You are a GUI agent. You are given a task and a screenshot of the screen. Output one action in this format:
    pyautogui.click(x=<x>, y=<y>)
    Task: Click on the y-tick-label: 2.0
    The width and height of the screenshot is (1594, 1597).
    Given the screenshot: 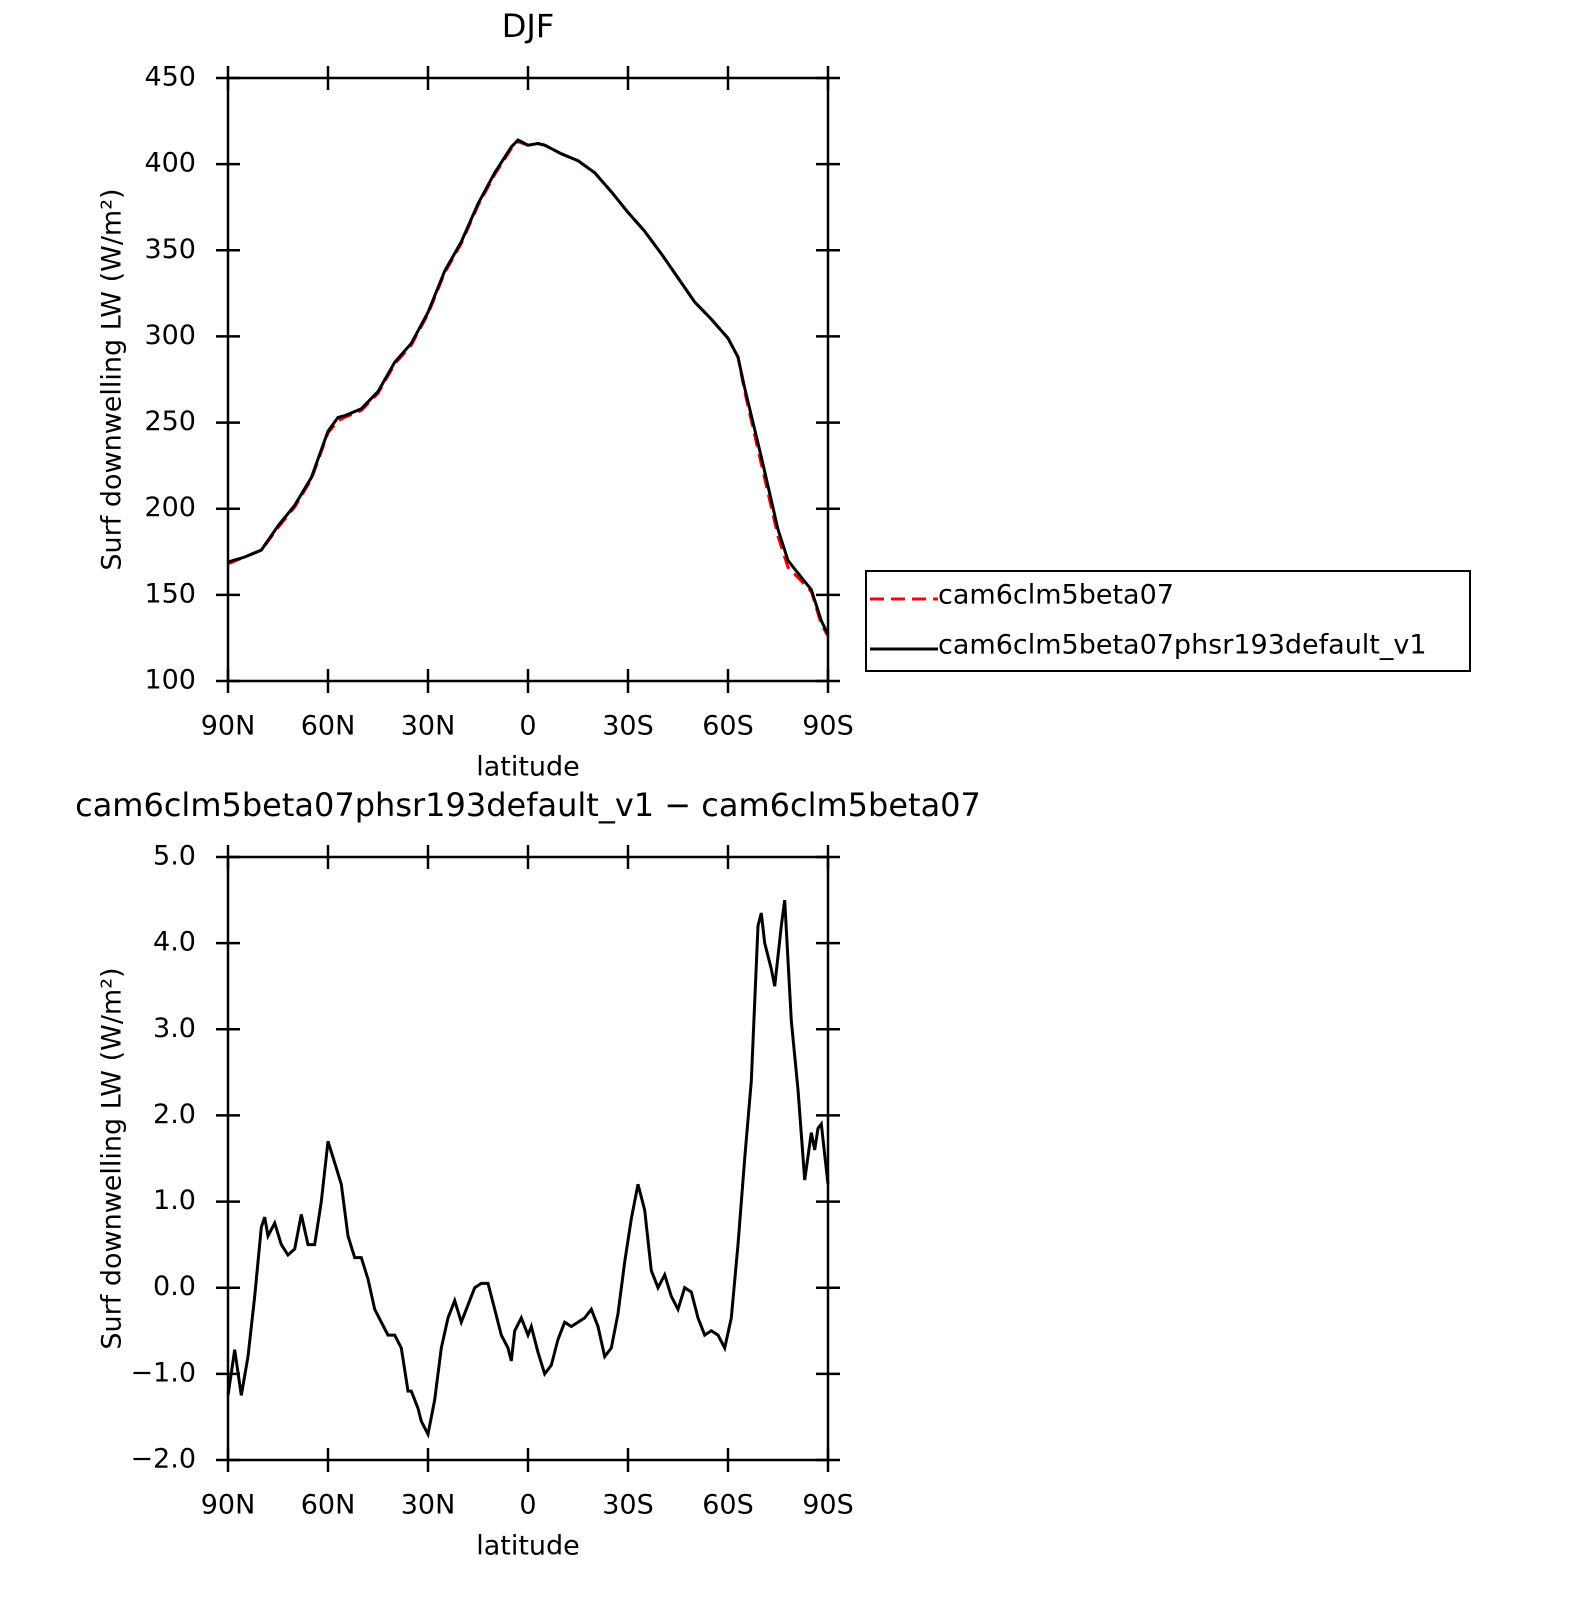 What is the action you would take?
    pyautogui.click(x=174, y=1114)
    